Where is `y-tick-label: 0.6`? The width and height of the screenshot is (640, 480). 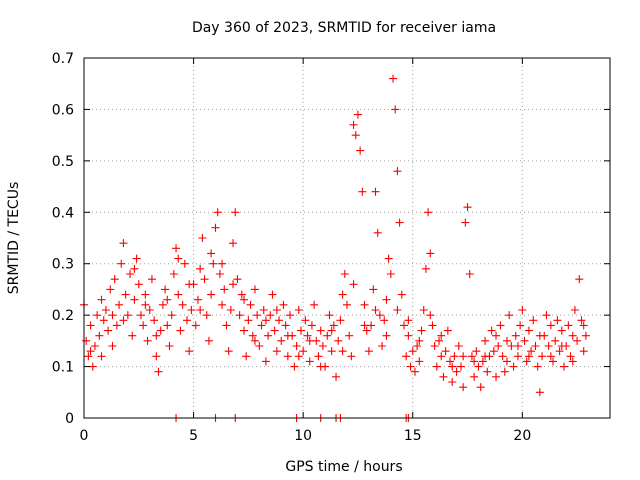 y-tick-label: 0.6 is located at coordinates (63, 110).